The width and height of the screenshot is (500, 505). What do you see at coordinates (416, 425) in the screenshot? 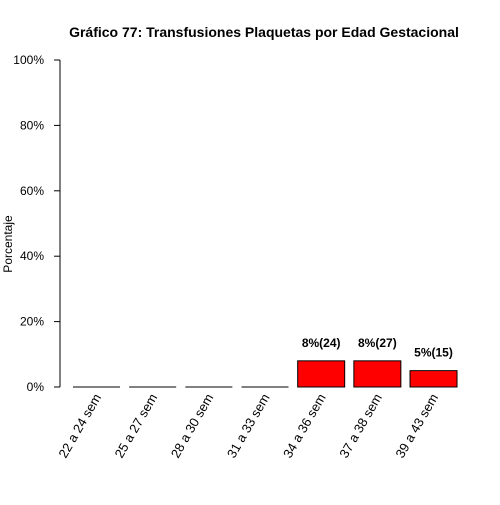
I see `x-tick-label: 39 a 43 sem` at bounding box center [416, 425].